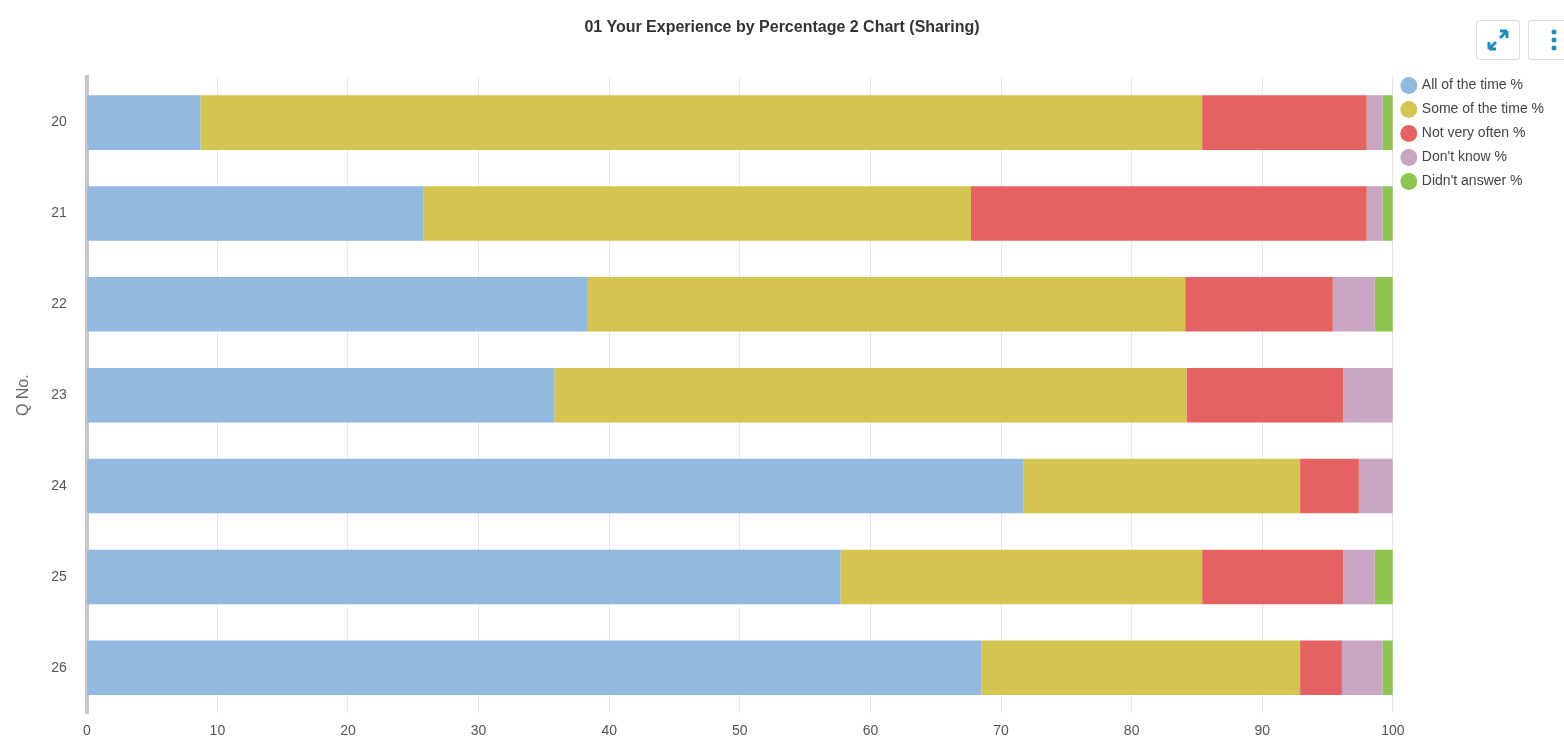 This screenshot has height=755, width=1564. Describe the element at coordinates (217, 730) in the screenshot. I see `x-tick-label: 10` at that location.